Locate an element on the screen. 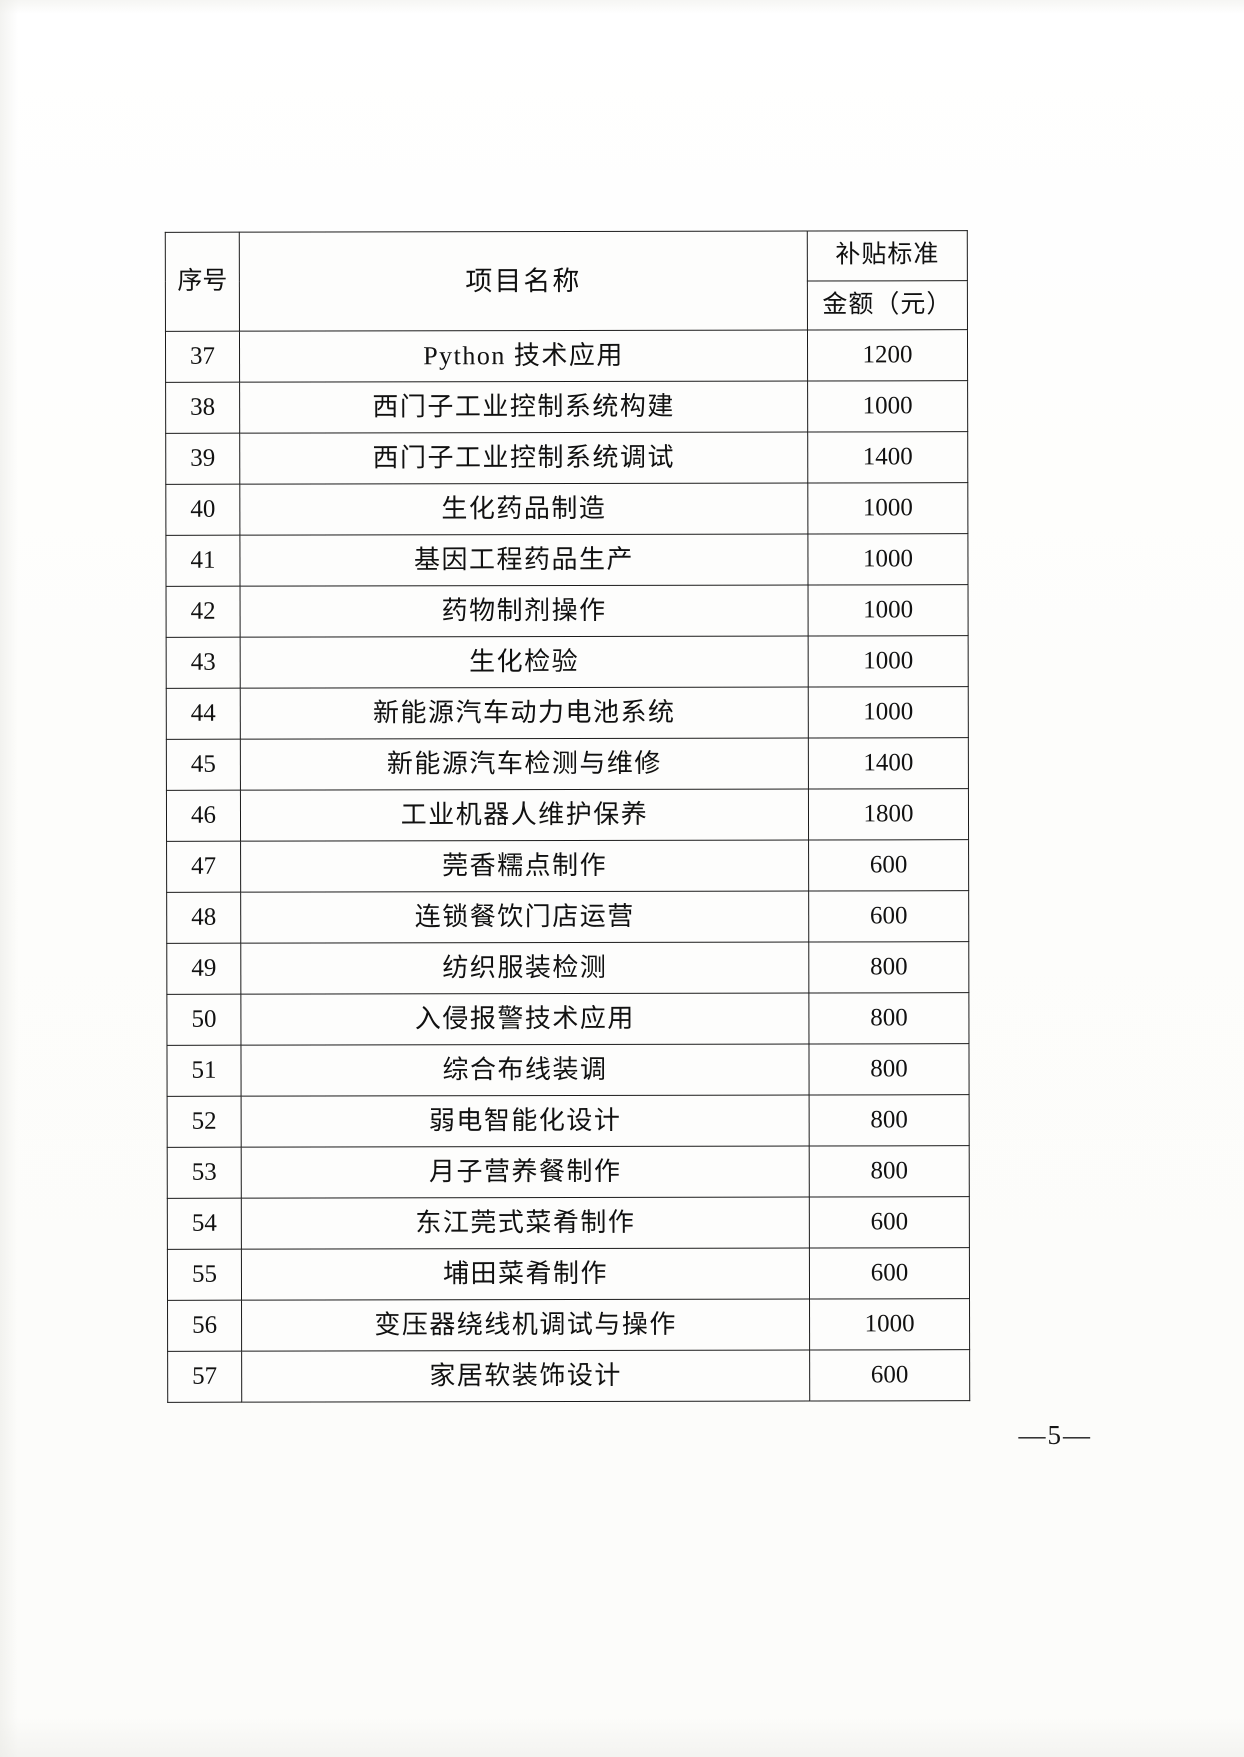  cell-sequence: 40 is located at coordinates (202, 510).